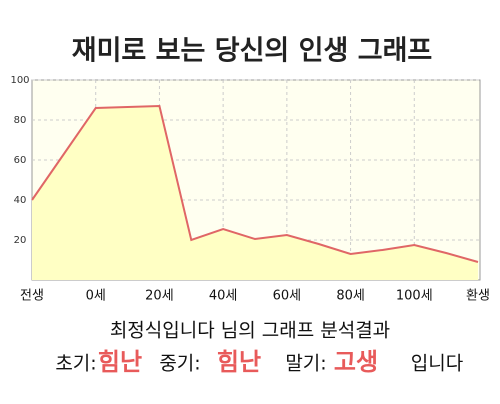  Describe the element at coordinates (32, 296) in the screenshot. I see `x-tick-label: 전생` at that location.